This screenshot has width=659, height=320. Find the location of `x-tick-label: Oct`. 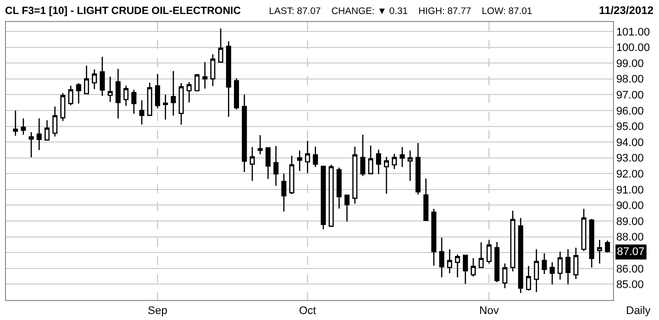

x-tick-label: Oct is located at coordinates (307, 311).